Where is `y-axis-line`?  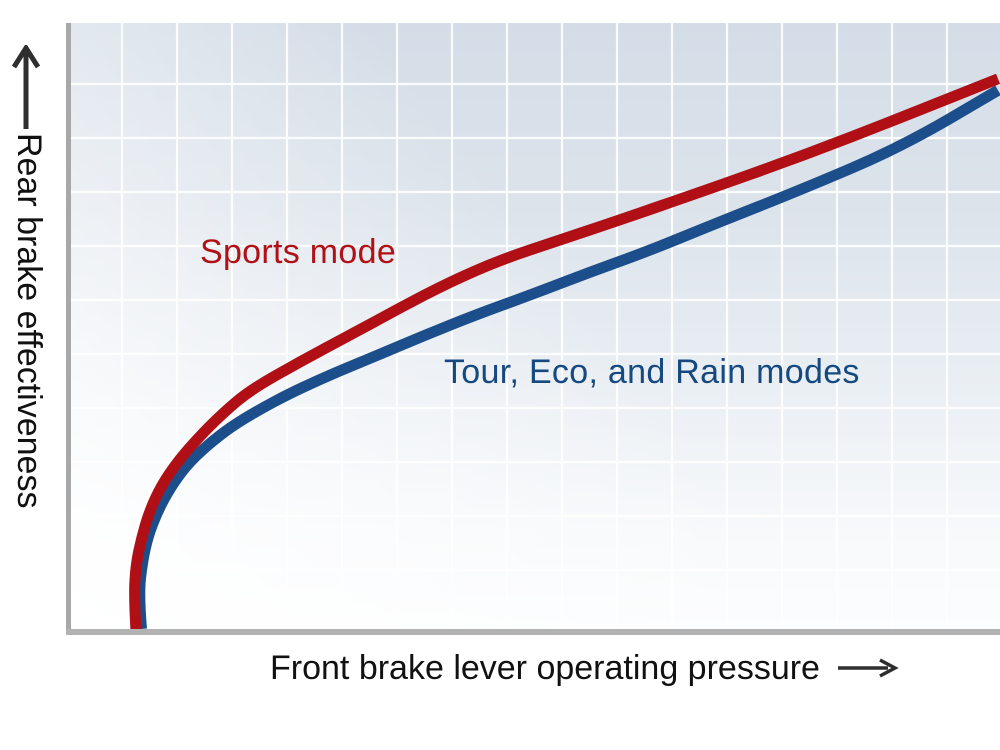
y-axis-line is located at coordinates (68, 329).